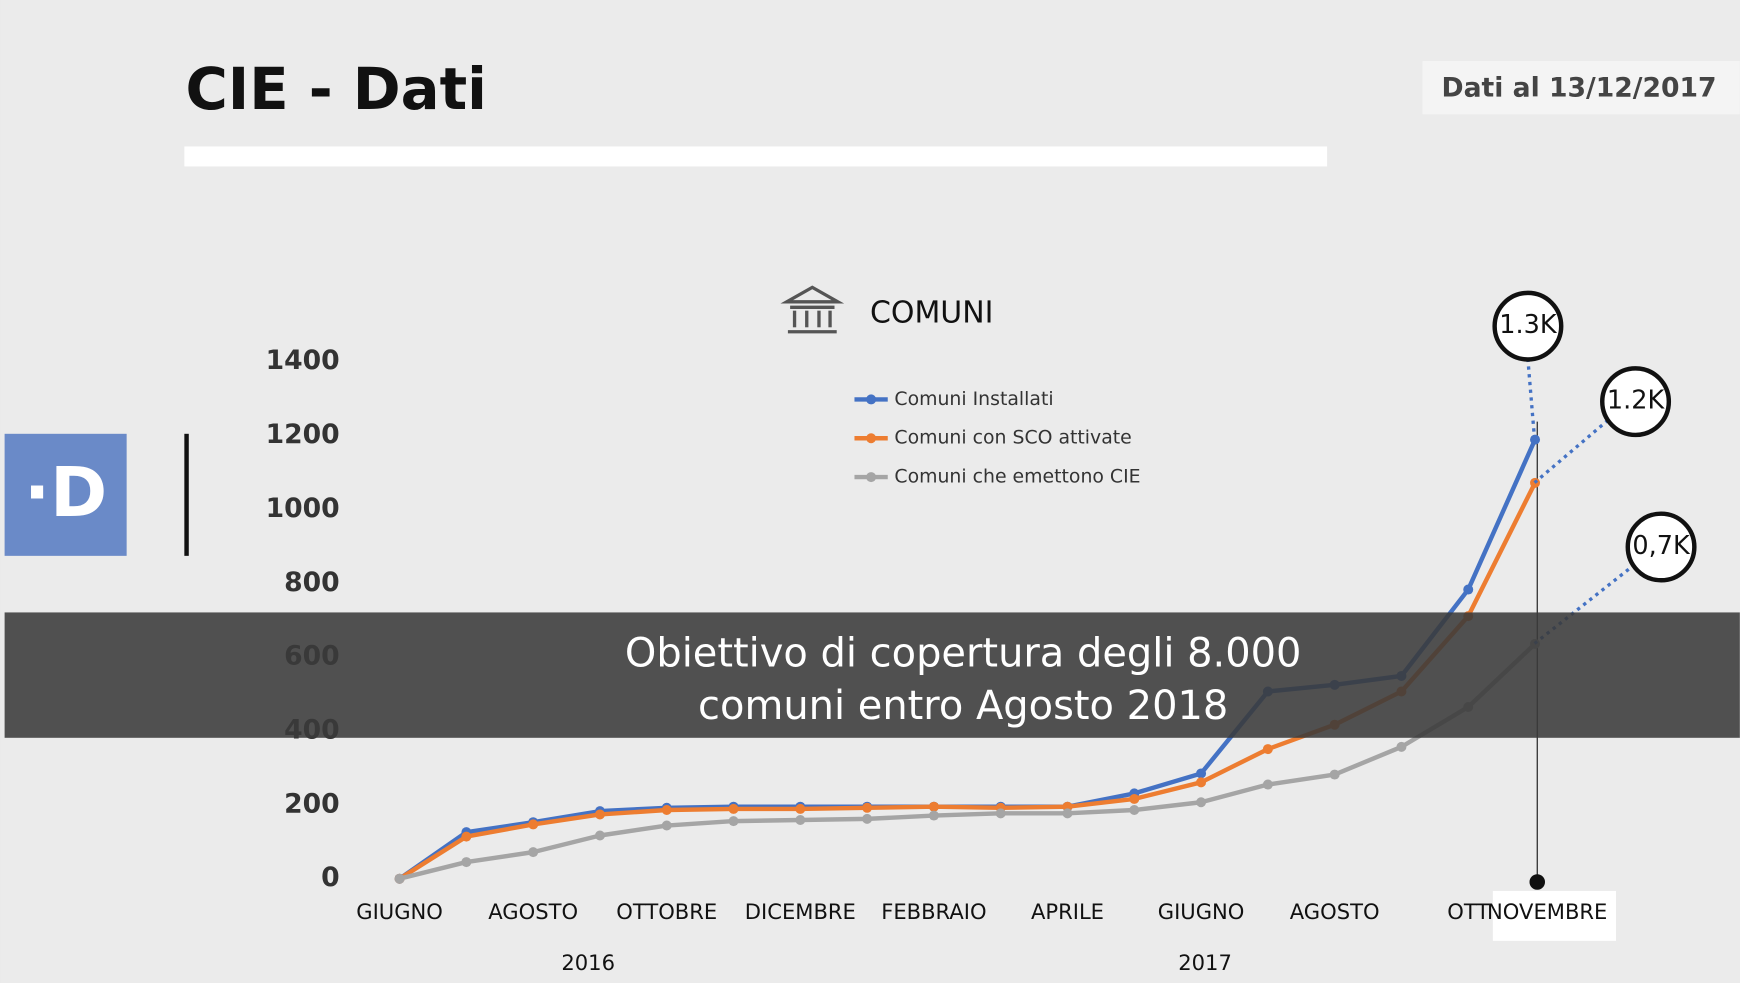 The width and height of the screenshot is (1740, 983). I want to click on bank-icon, so click(812, 309).